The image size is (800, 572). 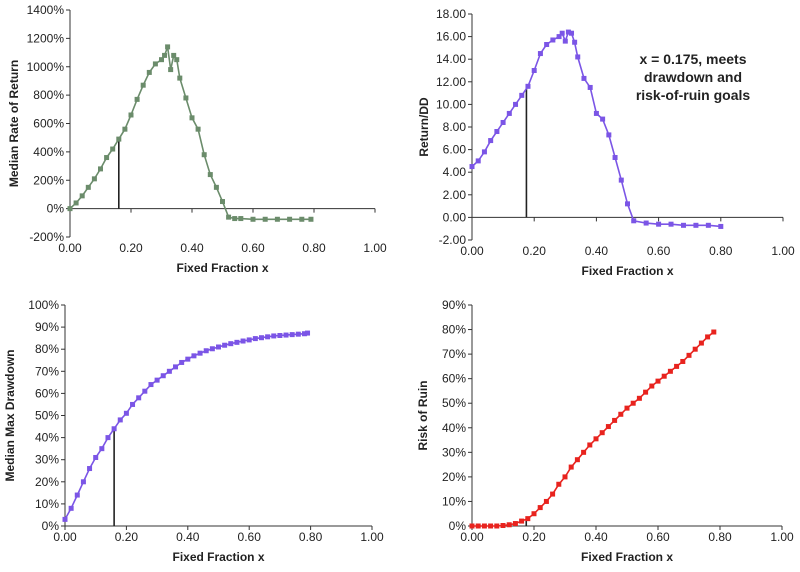 What do you see at coordinates (372, 537) in the screenshot?
I see `x-tick-label: 1.00` at bounding box center [372, 537].